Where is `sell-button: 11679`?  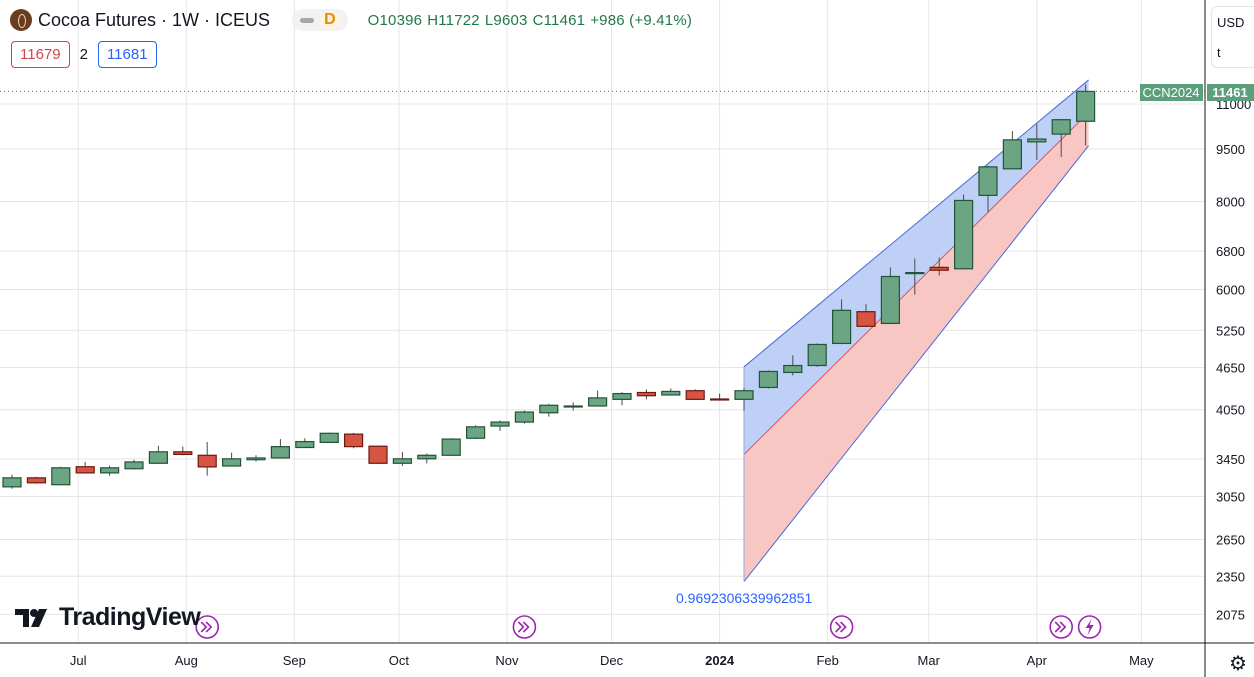
sell-button: 11679 is located at coordinates (40, 54).